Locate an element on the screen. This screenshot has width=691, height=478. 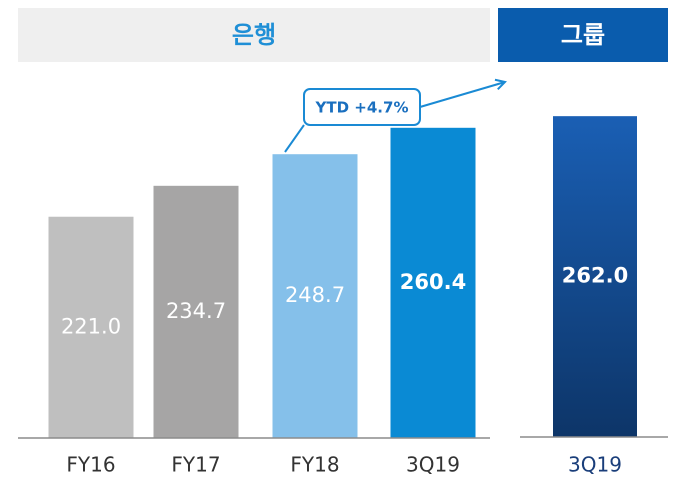
value-label: 234.7 is located at coordinates (196, 311).